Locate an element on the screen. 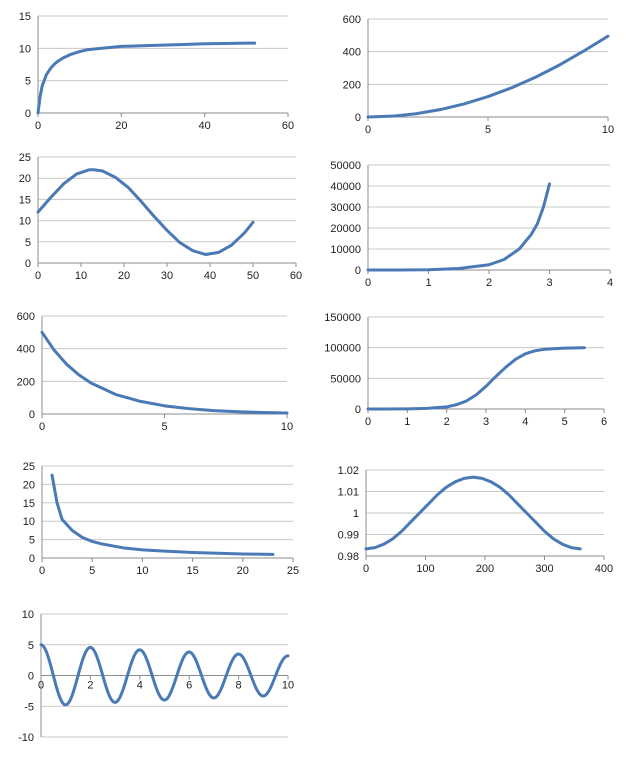  chart-9: -10 -5 0 5 10 0 2 4 6 8 10 is located at coordinates (156, 676).